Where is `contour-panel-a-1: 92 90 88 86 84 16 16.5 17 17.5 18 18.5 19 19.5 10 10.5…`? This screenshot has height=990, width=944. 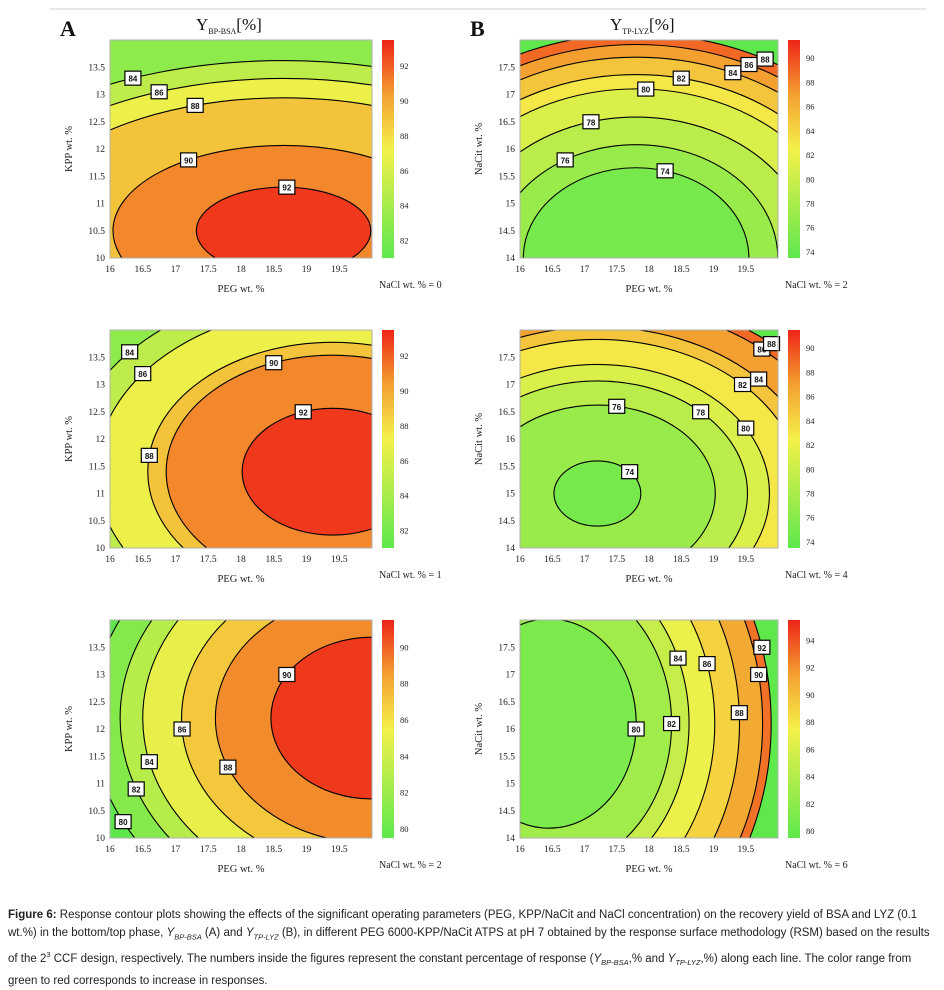
contour-panel-a-1: 92 90 88 86 84 16 16.5 17 17.5 18 18.5 19 19.5 10 10.5… is located at coordinates (253, 167).